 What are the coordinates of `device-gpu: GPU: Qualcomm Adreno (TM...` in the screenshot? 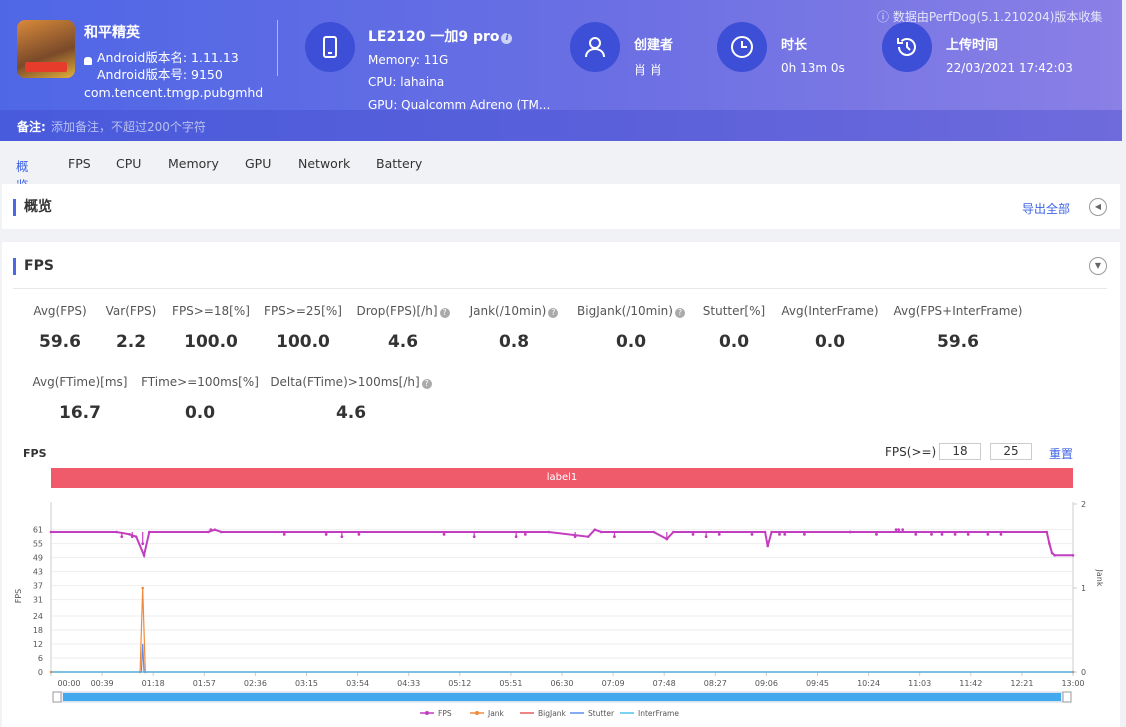 It's located at (459, 105).